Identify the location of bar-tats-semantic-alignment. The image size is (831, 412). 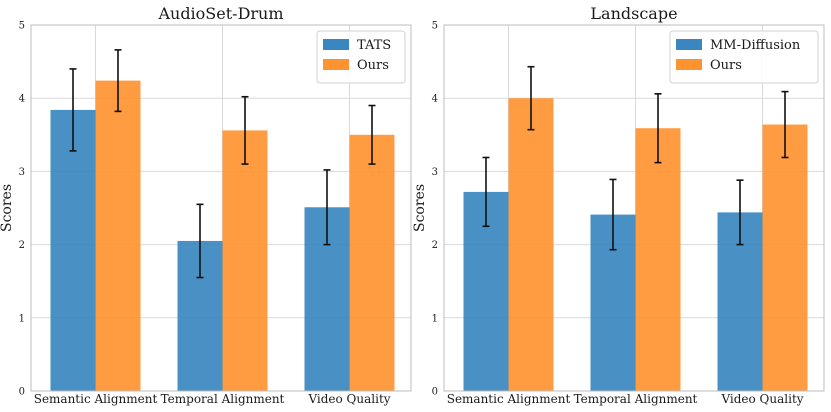
(73, 250).